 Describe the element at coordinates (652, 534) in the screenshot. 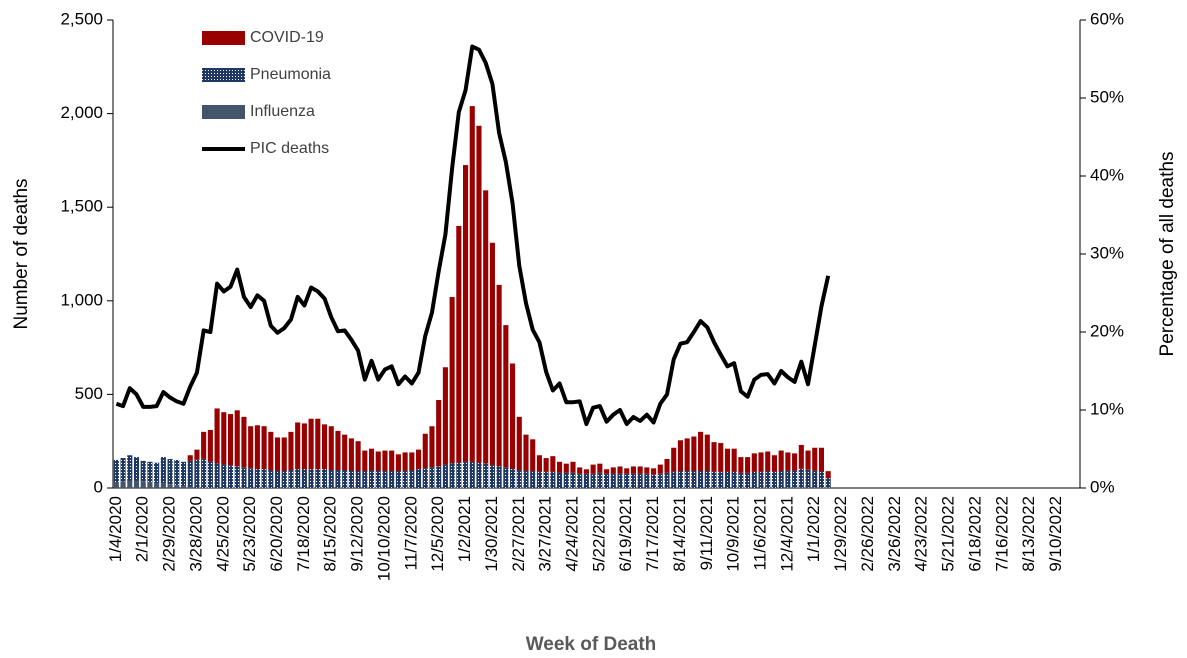

I see `x-tick-label: 7/17/2021` at that location.